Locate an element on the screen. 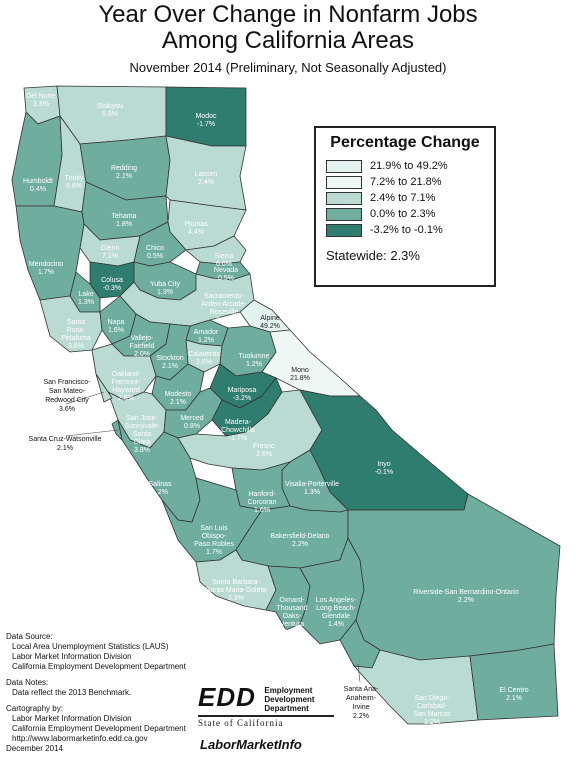 This screenshot has height=767, width=576. region-label-tehama: Tehama 1.8% is located at coordinates (124, 220).